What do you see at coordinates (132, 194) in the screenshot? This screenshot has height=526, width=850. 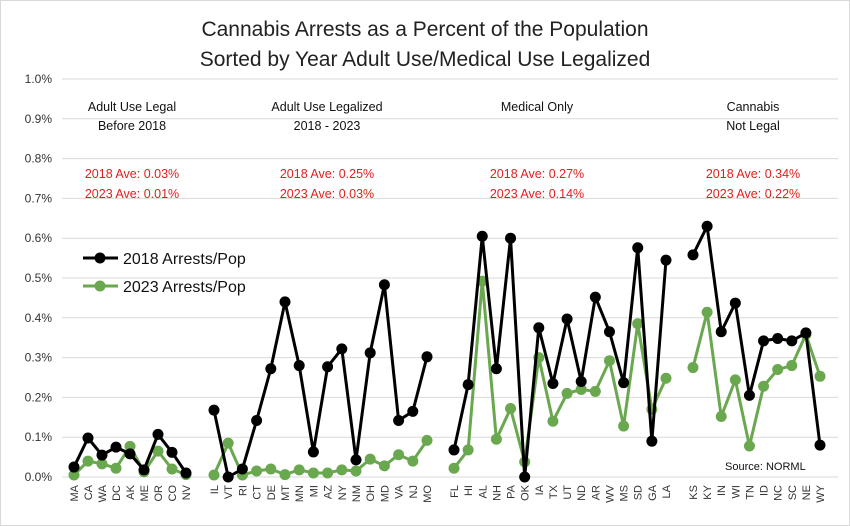 I see `group-ave-2023: 2023 Ave: 0.01%` at bounding box center [132, 194].